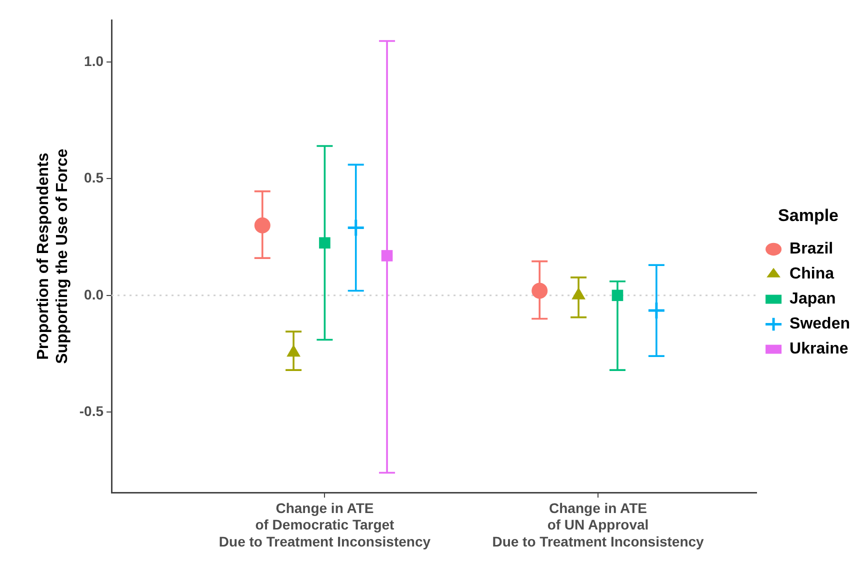 The width and height of the screenshot is (868, 574). Describe the element at coordinates (819, 349) in the screenshot. I see `legend-label: Ukraine` at that location.